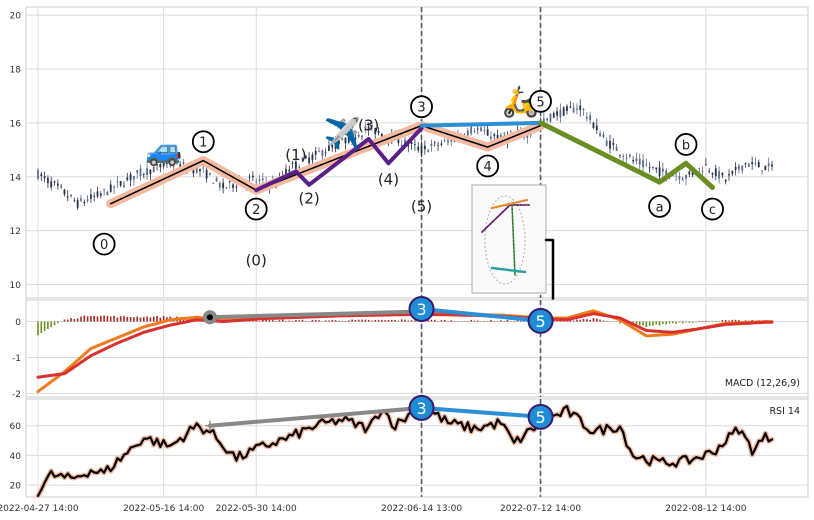 This screenshot has width=814, height=520. What do you see at coordinates (421, 408) in the screenshot?
I see `wave-marker-label: 3` at bounding box center [421, 408].